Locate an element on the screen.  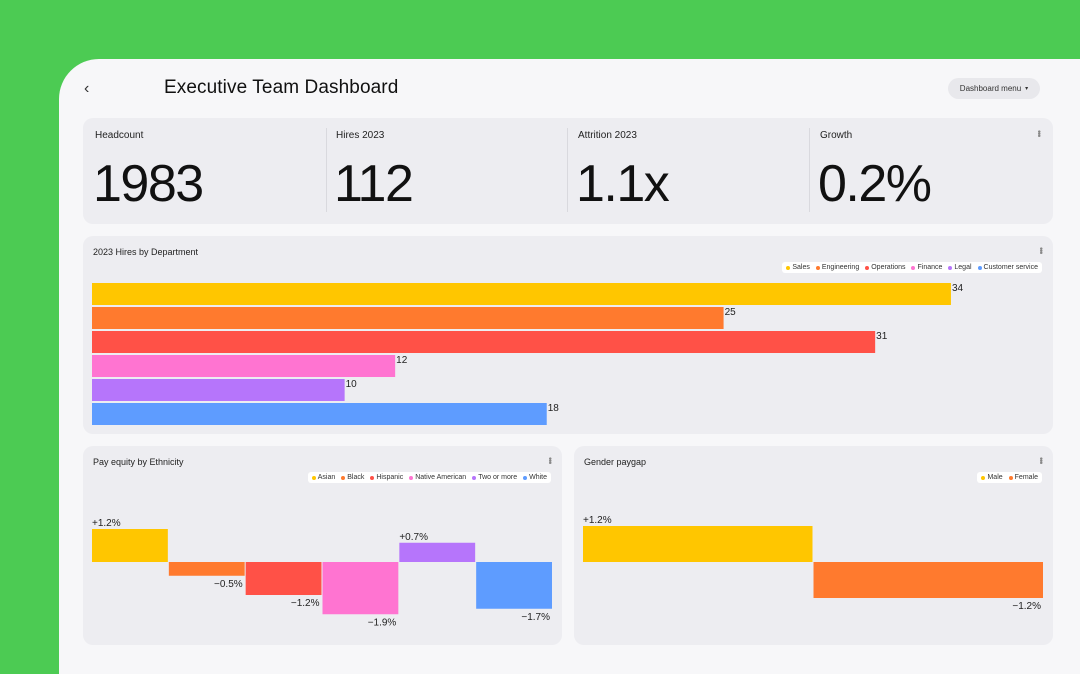
legend-item-asian: Asian is located at coordinates (323, 477).